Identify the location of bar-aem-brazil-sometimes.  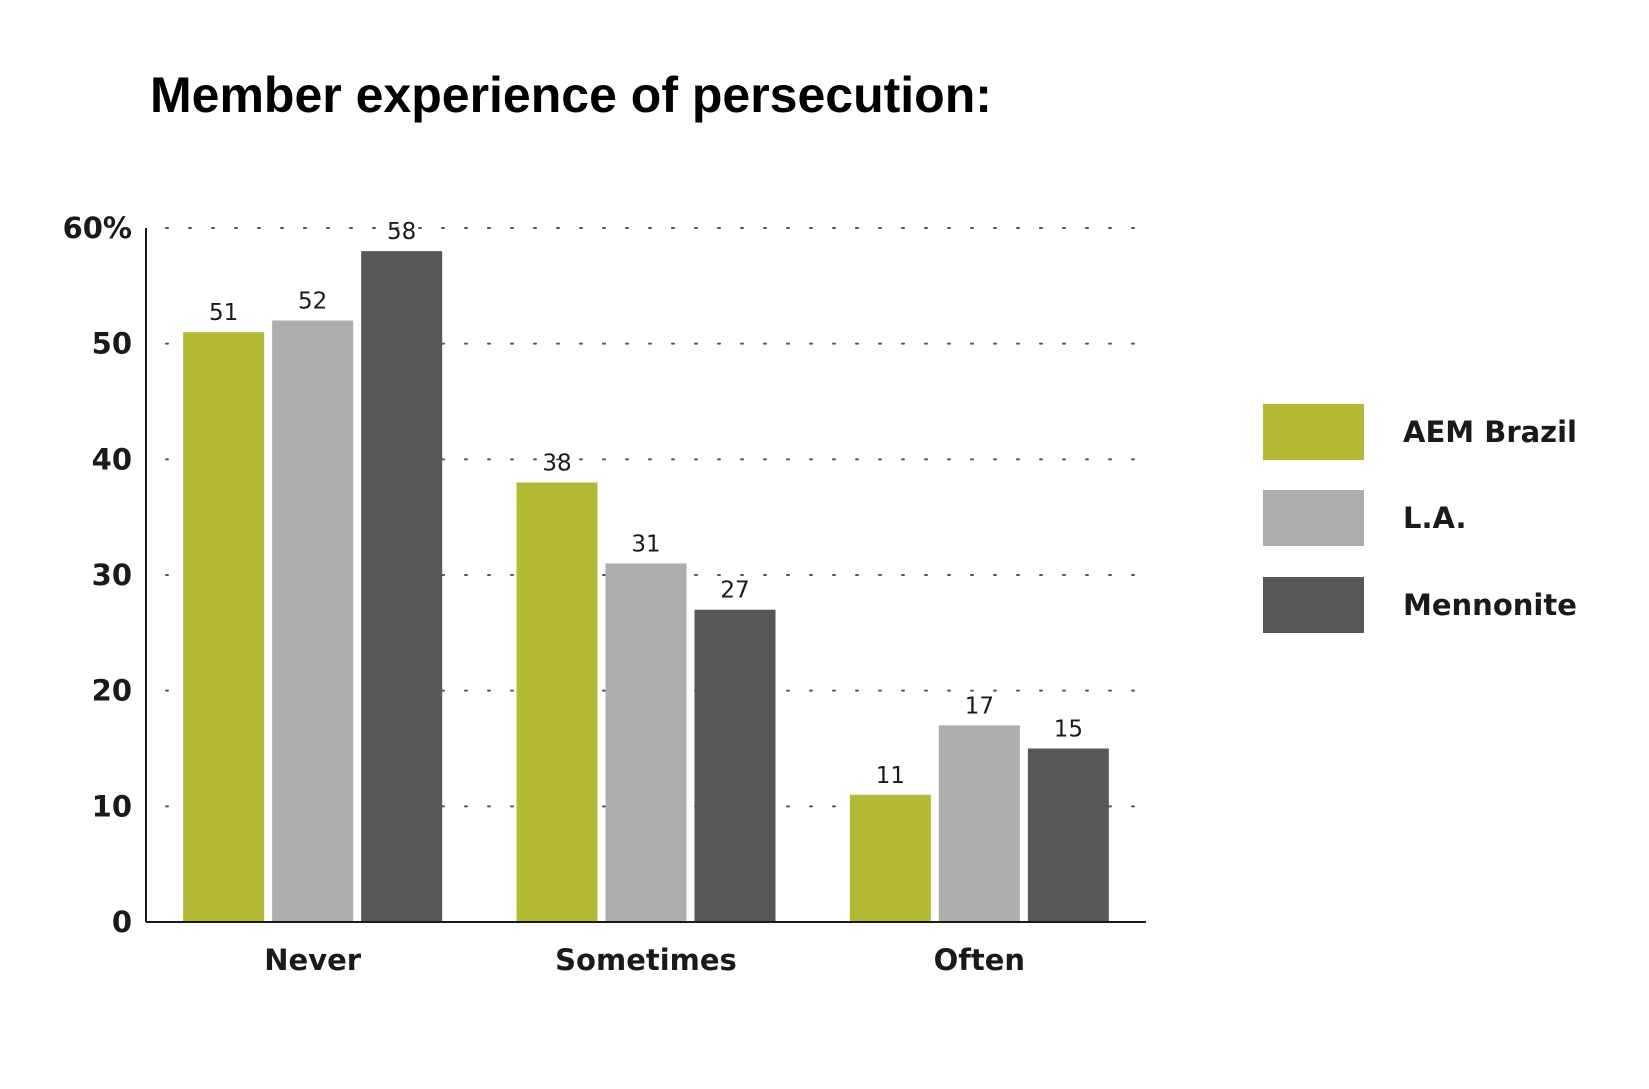
(557, 702).